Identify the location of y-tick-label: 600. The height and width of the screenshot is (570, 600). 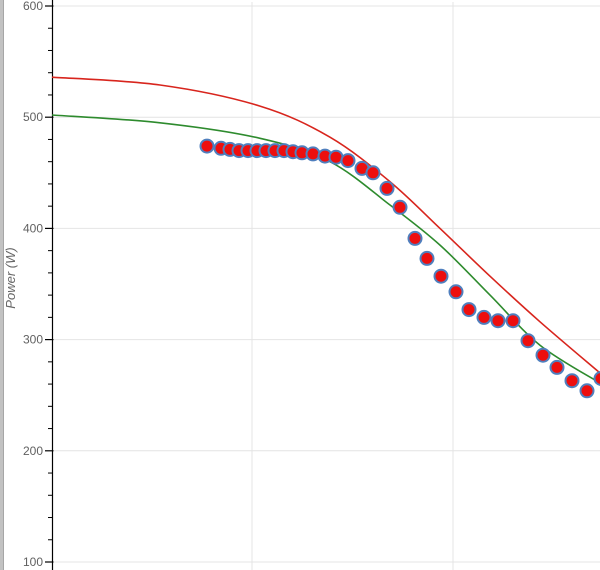
(33, 6).